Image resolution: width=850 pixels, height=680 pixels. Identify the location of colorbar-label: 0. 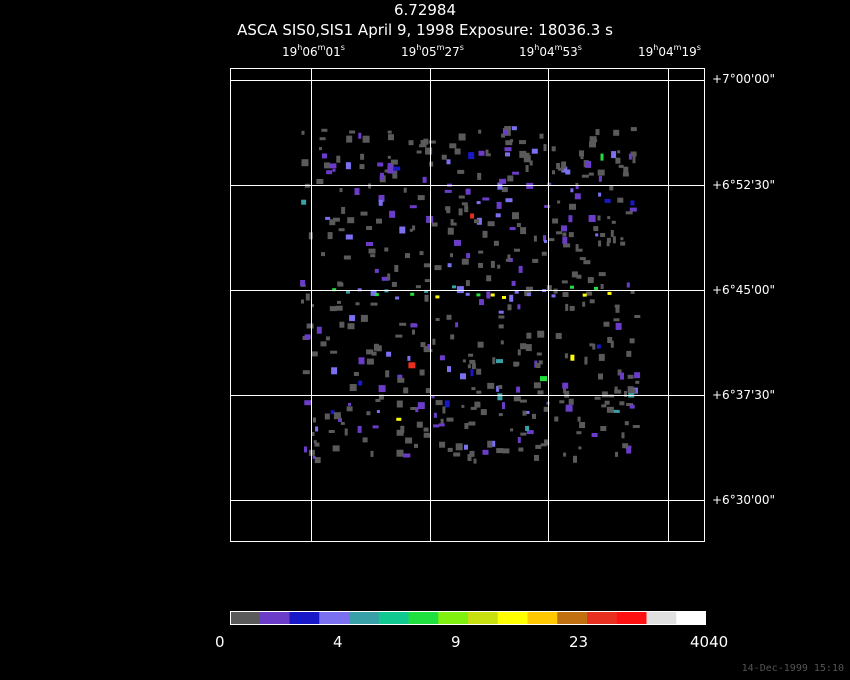
(220, 642).